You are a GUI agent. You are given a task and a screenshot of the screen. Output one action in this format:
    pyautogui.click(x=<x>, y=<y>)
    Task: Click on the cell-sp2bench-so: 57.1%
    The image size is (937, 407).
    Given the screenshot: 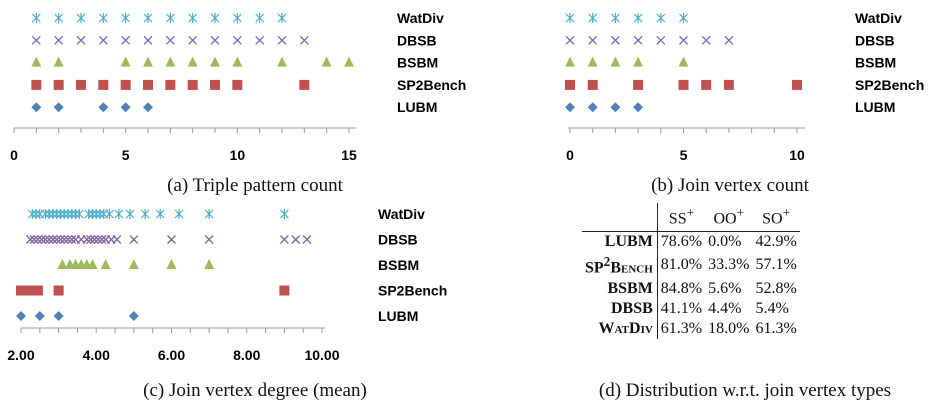 What is the action you would take?
    pyautogui.click(x=776, y=265)
    